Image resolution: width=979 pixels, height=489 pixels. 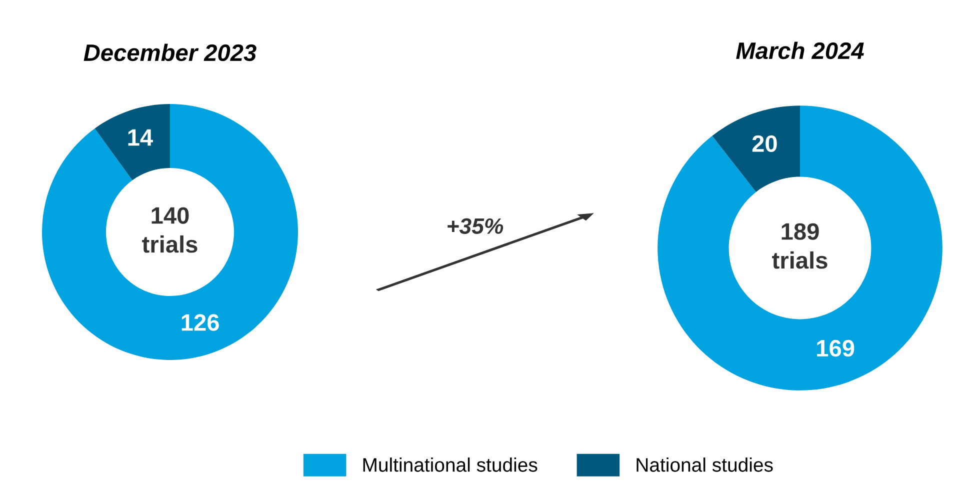 What do you see at coordinates (800, 51) in the screenshot?
I see `chart-title: March 2024` at bounding box center [800, 51].